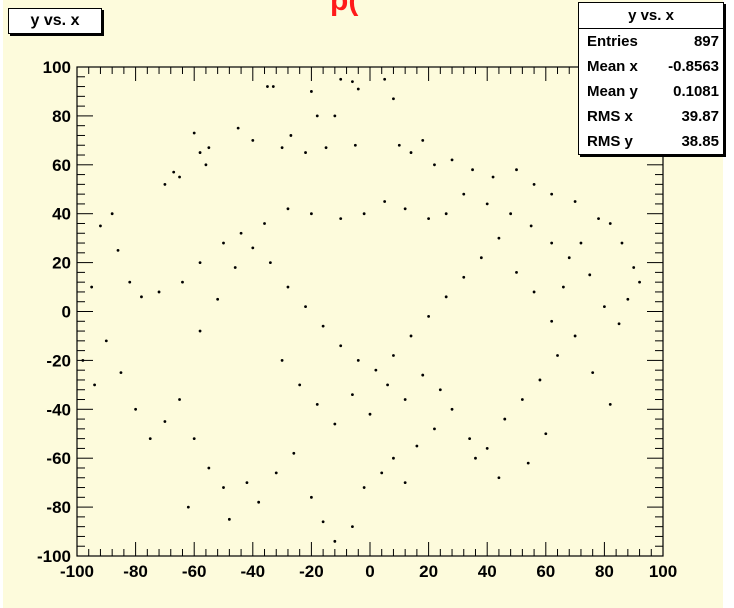 The height and width of the screenshot is (608, 734). What do you see at coordinates (612, 66) in the screenshot?
I see `stats-label: Mean x` at bounding box center [612, 66].